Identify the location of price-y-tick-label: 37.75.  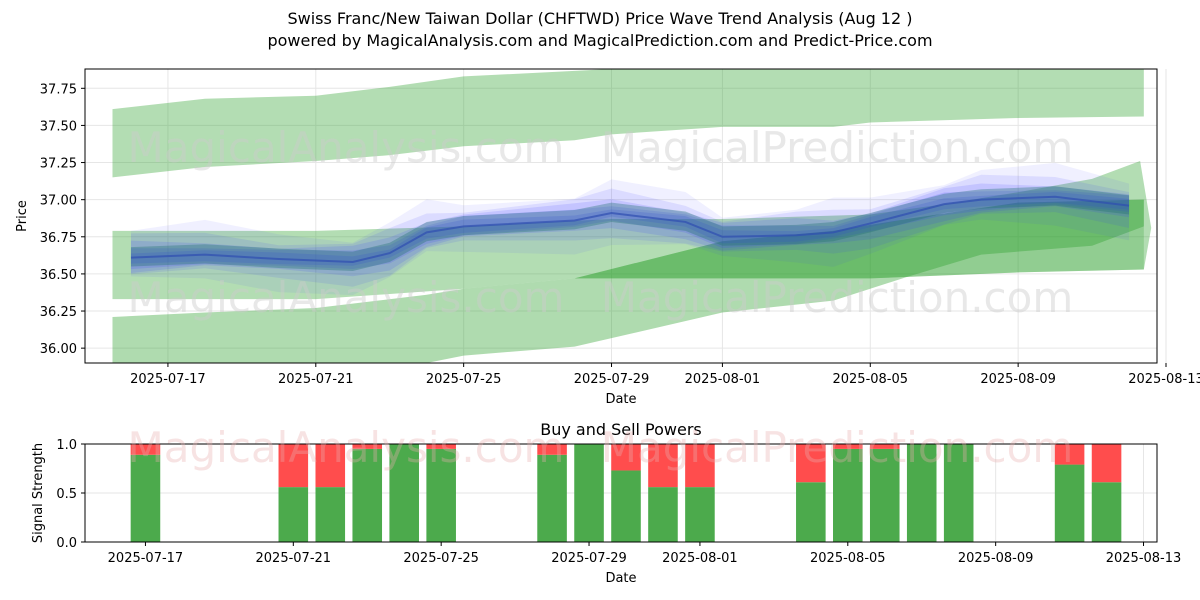
(58, 89).